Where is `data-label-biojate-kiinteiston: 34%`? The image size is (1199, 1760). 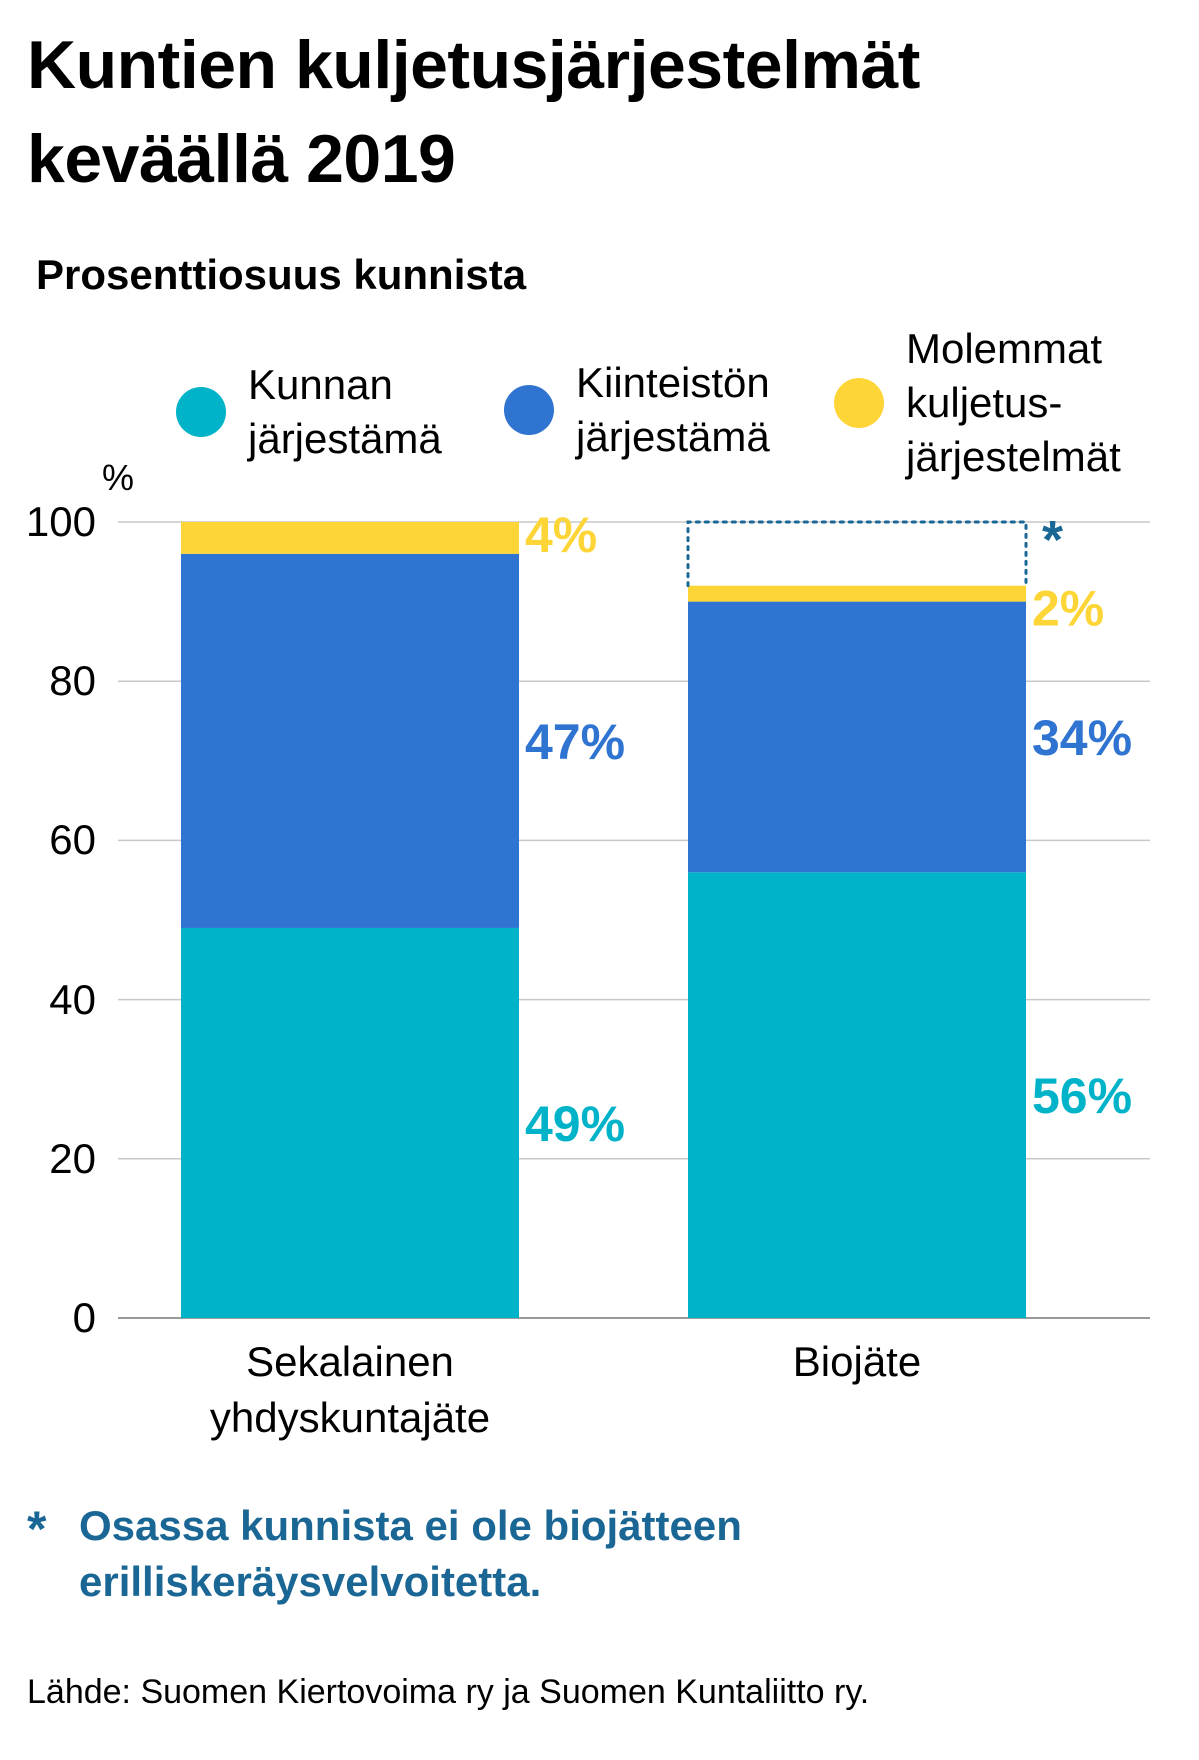 data-label-biojate-kiinteiston: 34% is located at coordinates (1082, 738).